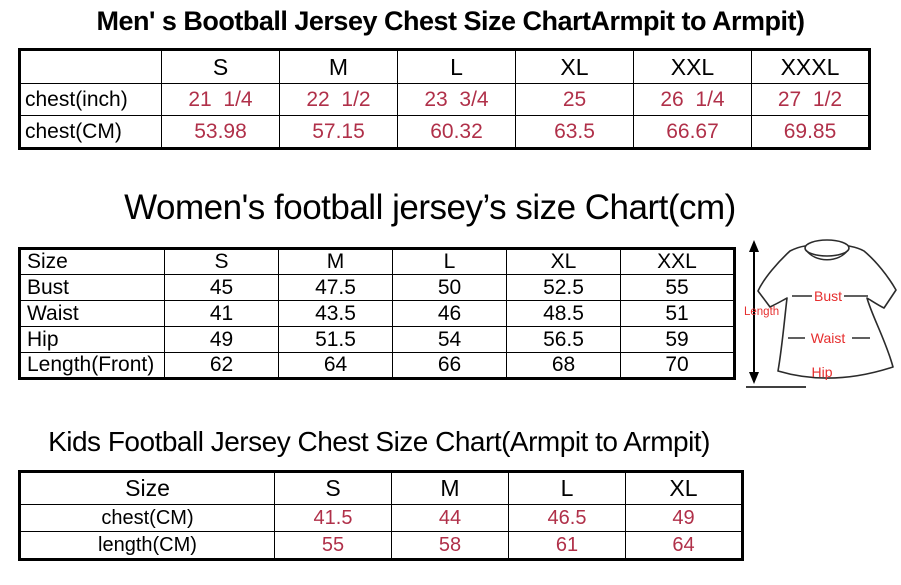  I want to click on value-cell: 46.5, so click(567, 518).